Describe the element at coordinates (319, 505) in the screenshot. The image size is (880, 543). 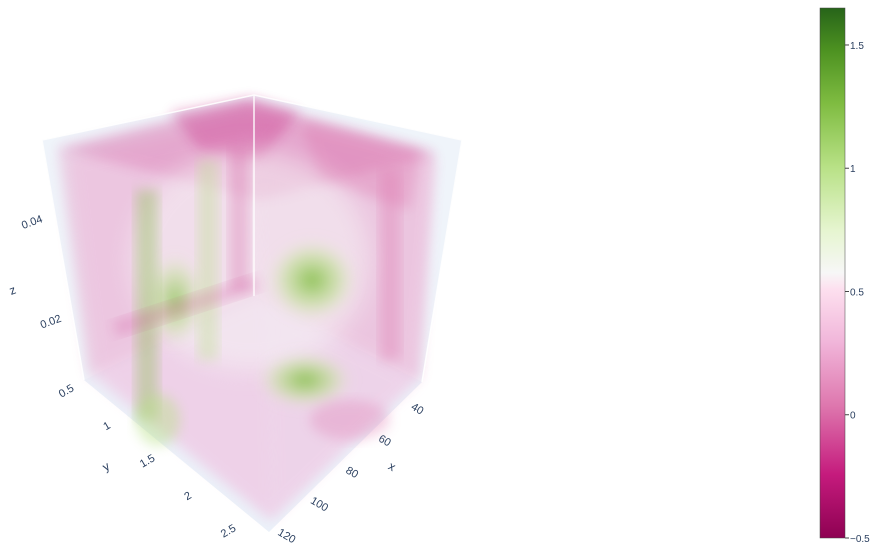
I see `x-tick-label: 100` at that location.